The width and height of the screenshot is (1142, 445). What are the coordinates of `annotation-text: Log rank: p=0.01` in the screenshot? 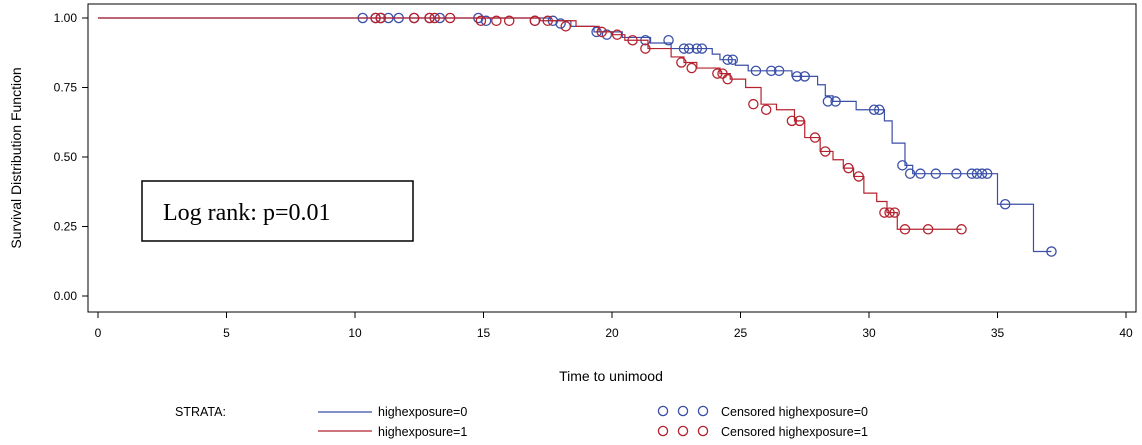 It's located at (247, 213).